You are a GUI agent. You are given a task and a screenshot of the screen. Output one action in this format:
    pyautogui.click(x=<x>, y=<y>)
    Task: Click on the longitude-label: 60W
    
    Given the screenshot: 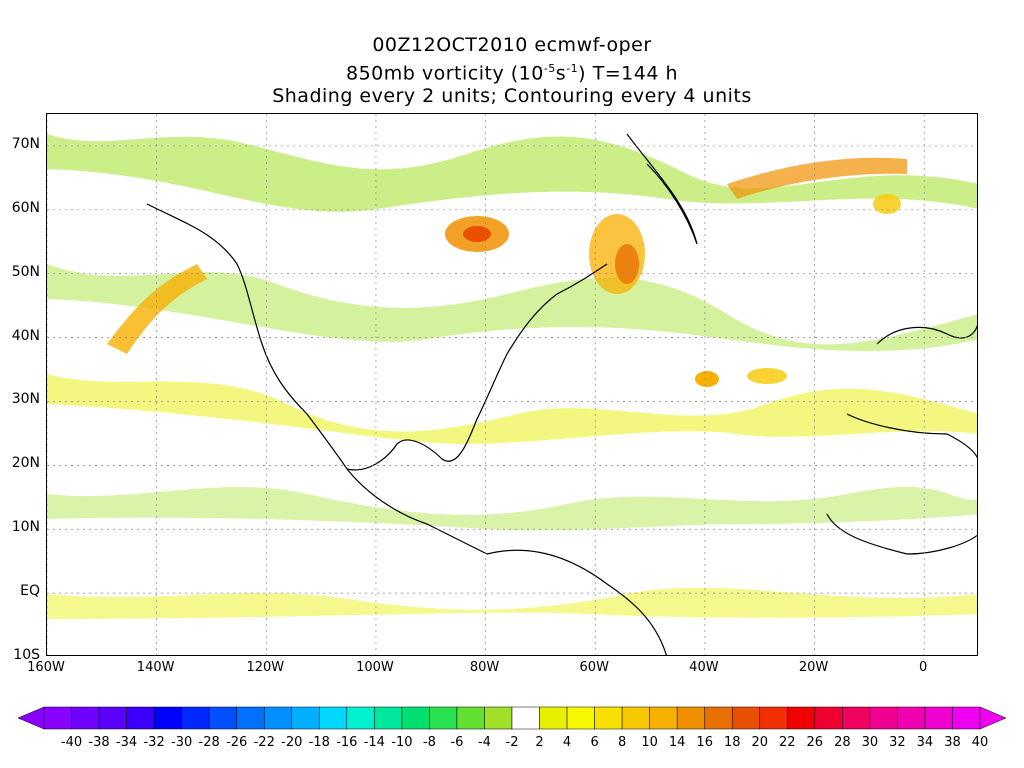 What is the action you would take?
    pyautogui.click(x=594, y=667)
    